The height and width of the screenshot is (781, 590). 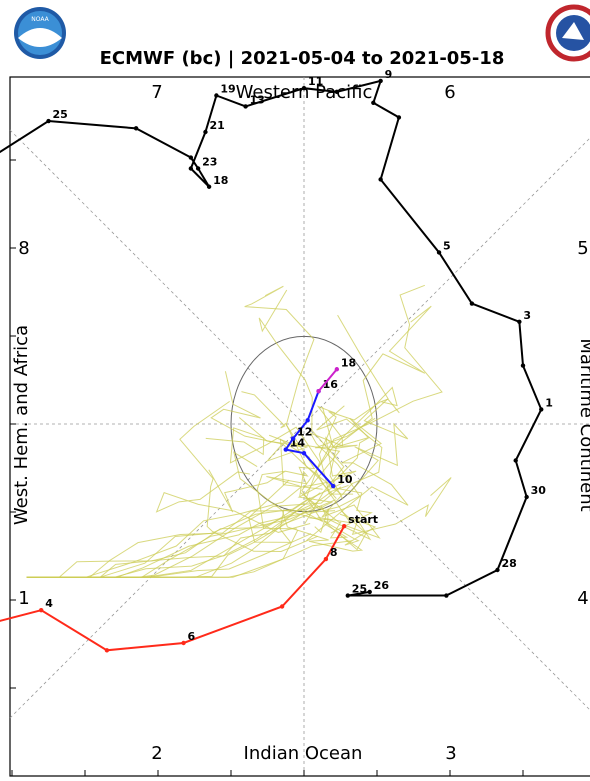 I want to click on recent-magenta-line, so click(x=327, y=380).